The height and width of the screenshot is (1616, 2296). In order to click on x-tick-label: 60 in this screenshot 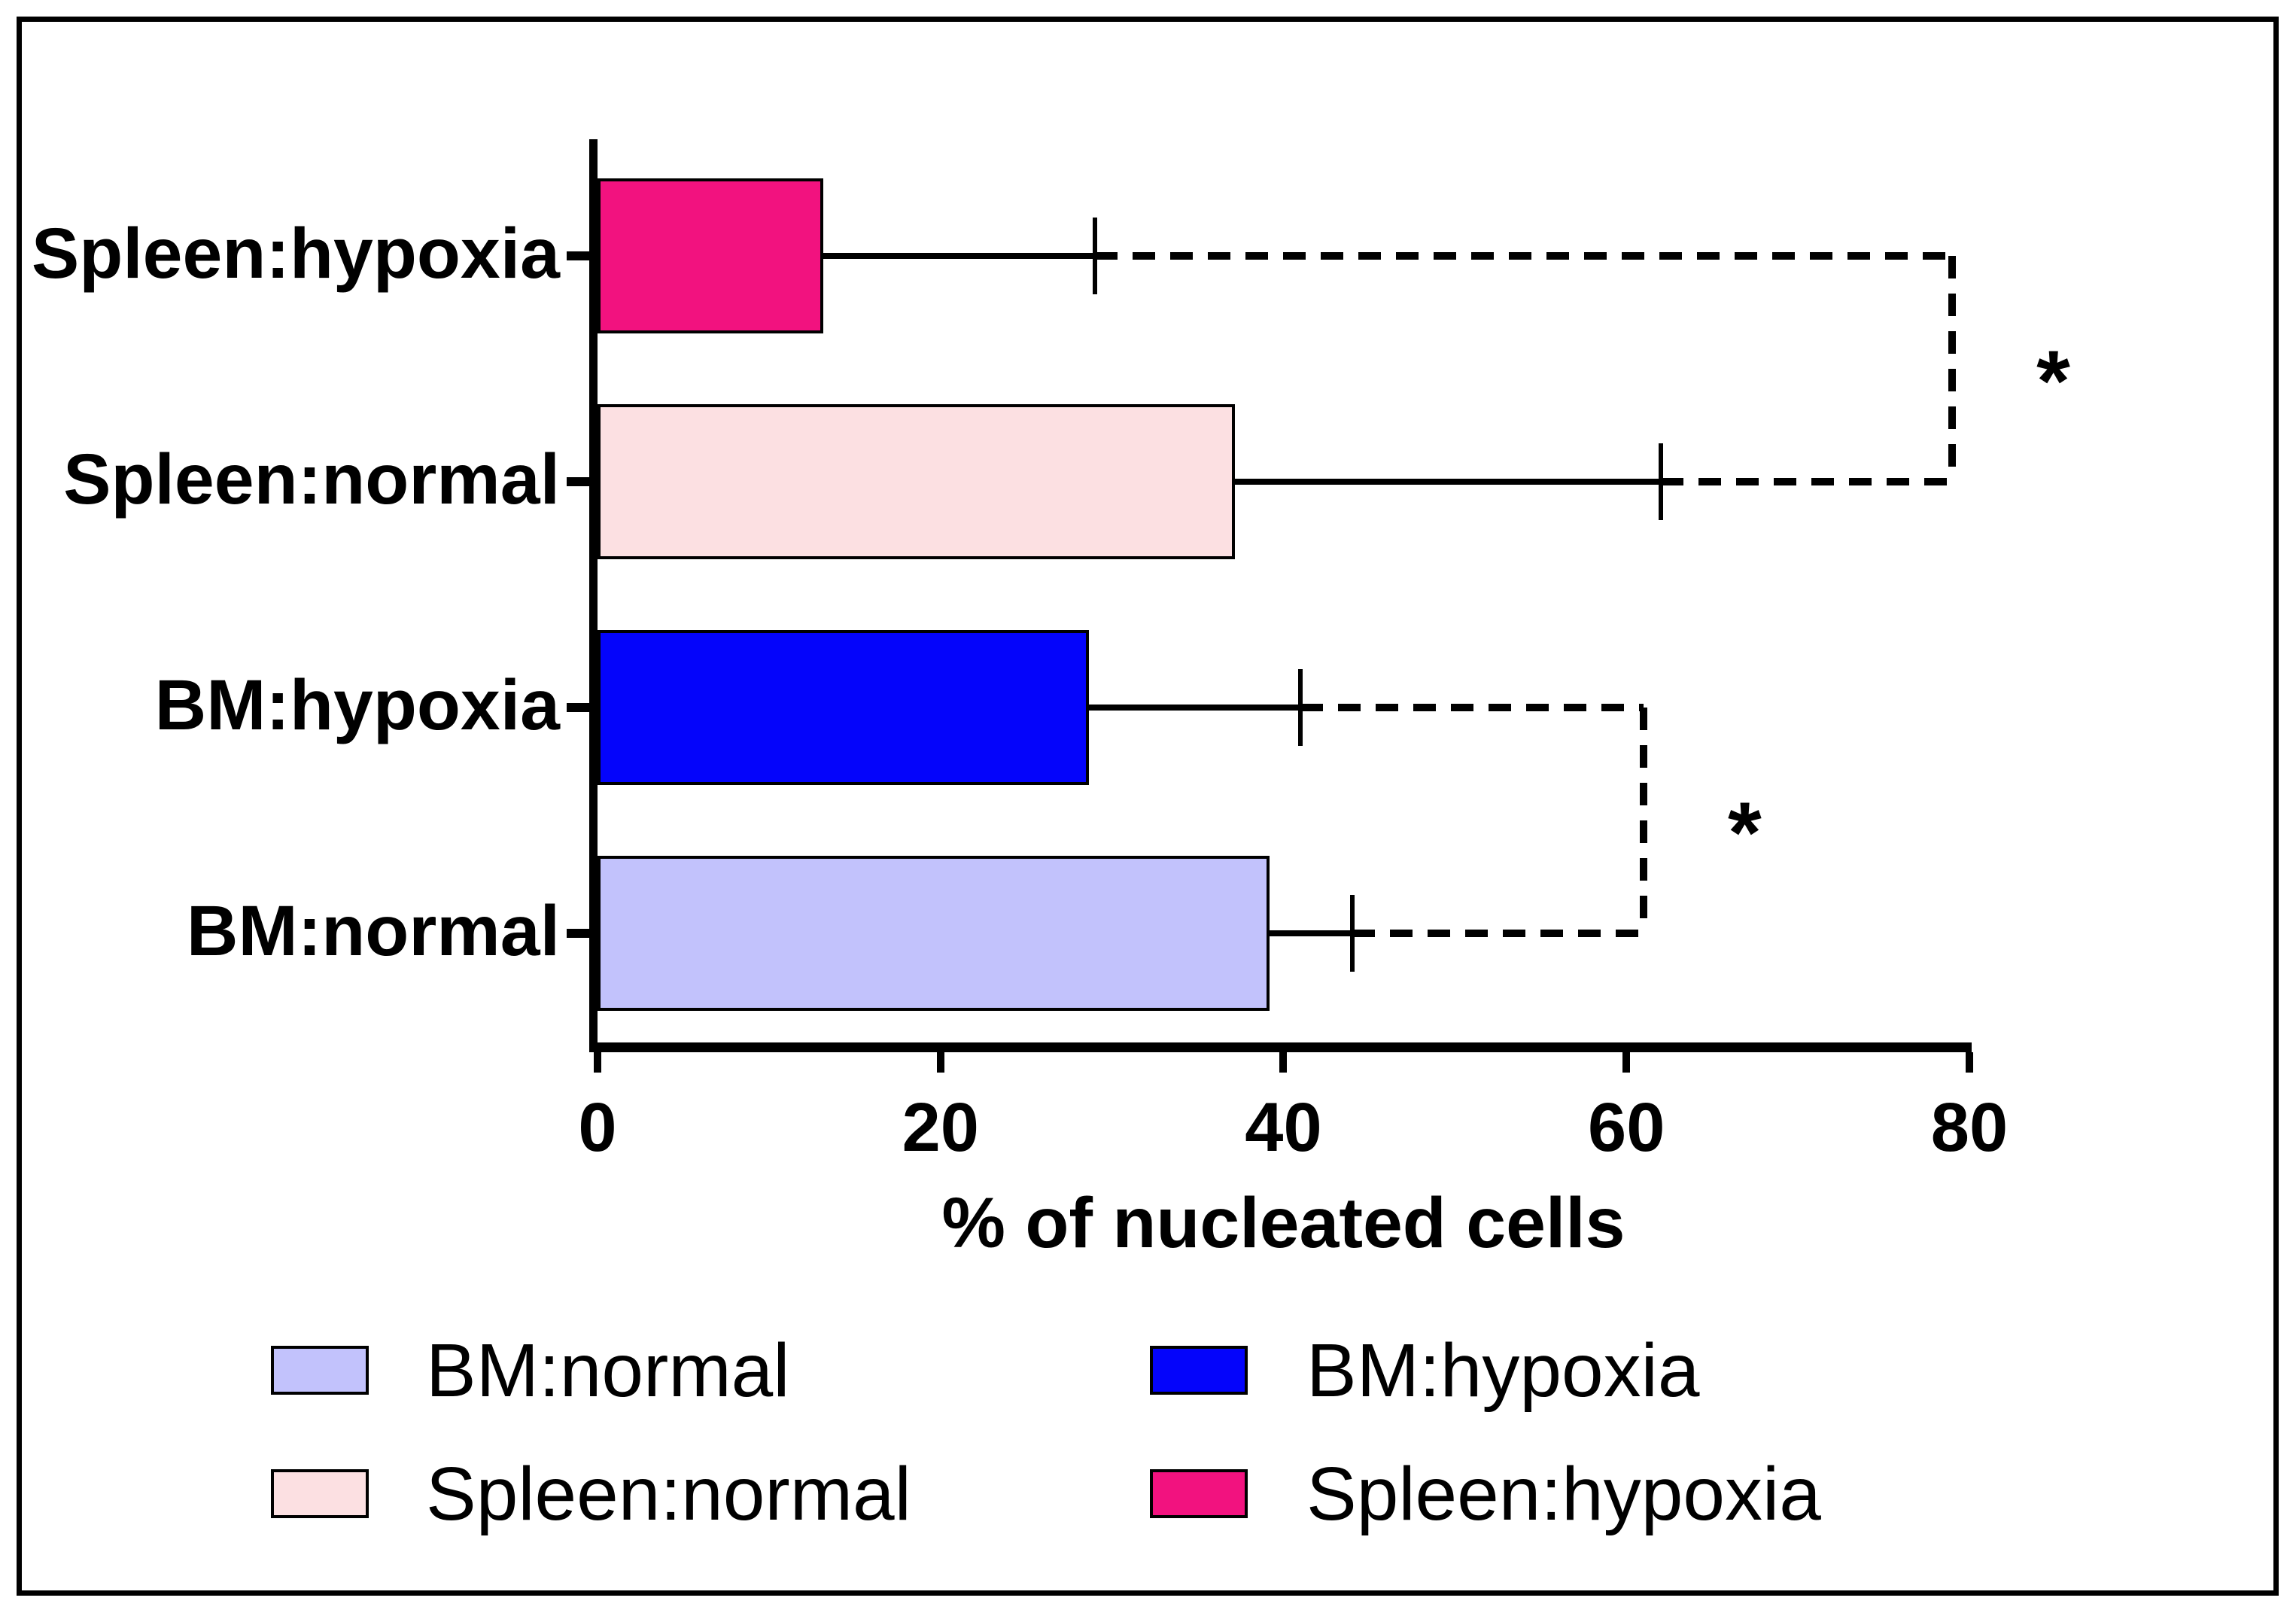, I will do `click(1626, 1127)`.